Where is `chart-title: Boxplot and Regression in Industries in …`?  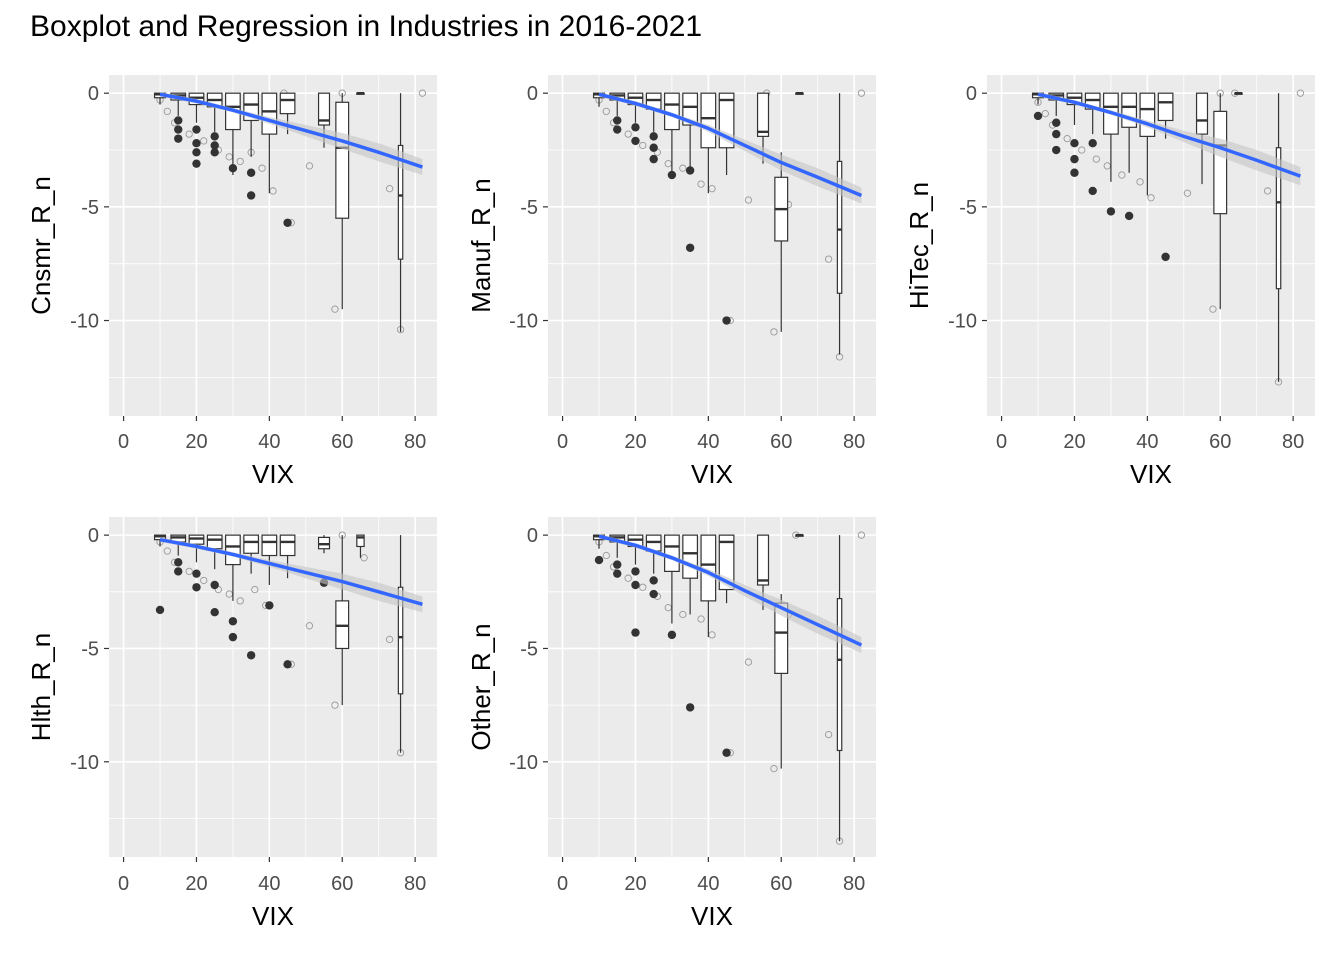
chart-title: Boxplot and Regression in Industries in … is located at coordinates (366, 26).